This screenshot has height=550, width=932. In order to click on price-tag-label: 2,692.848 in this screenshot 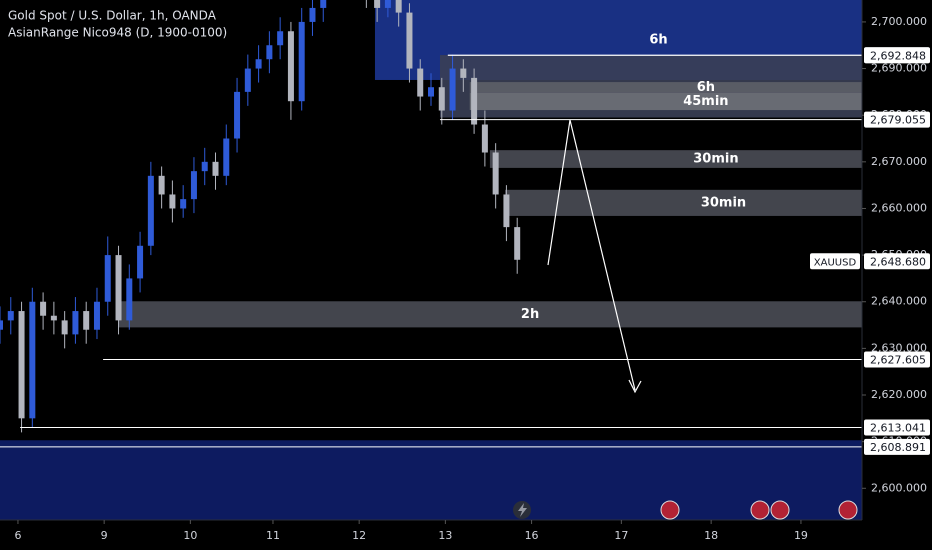, I will do `click(898, 55)`.